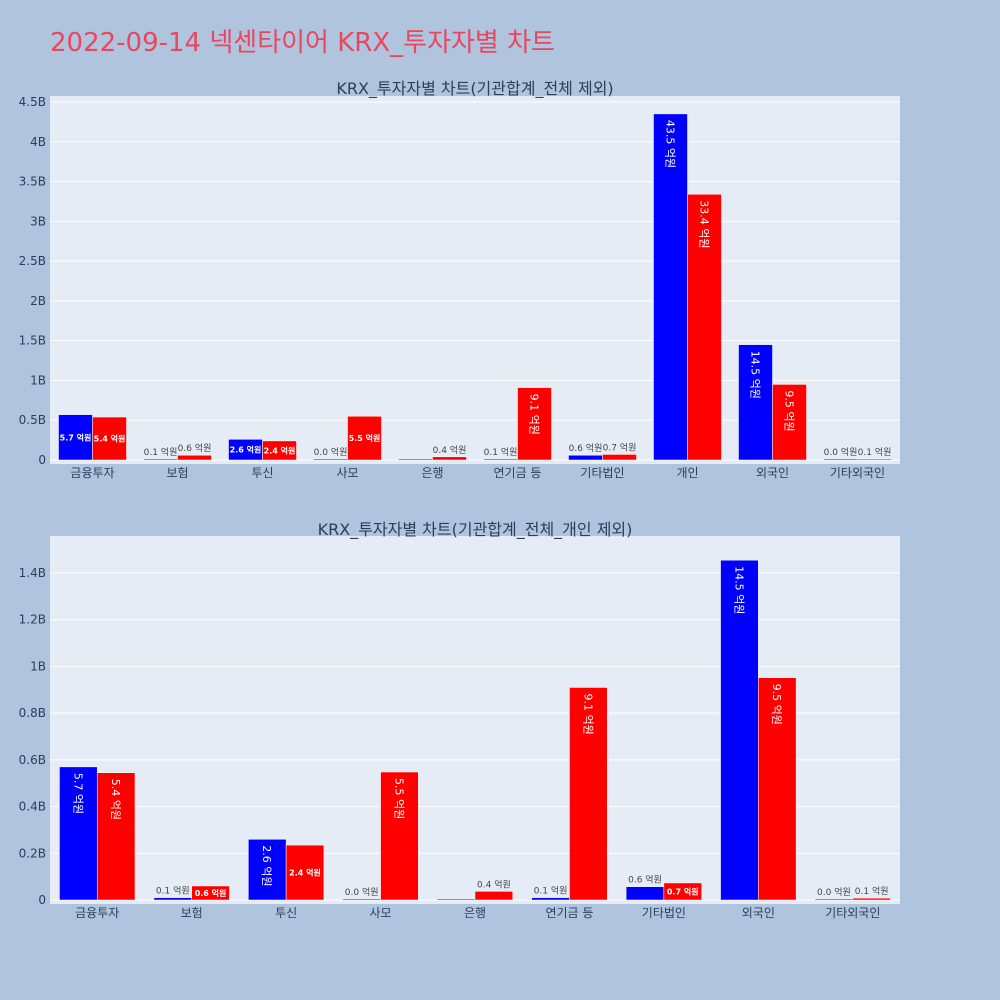  I want to click on chart-title: KRX_투자자별 차트(기관합계_전체_개인 제외), so click(475, 530).